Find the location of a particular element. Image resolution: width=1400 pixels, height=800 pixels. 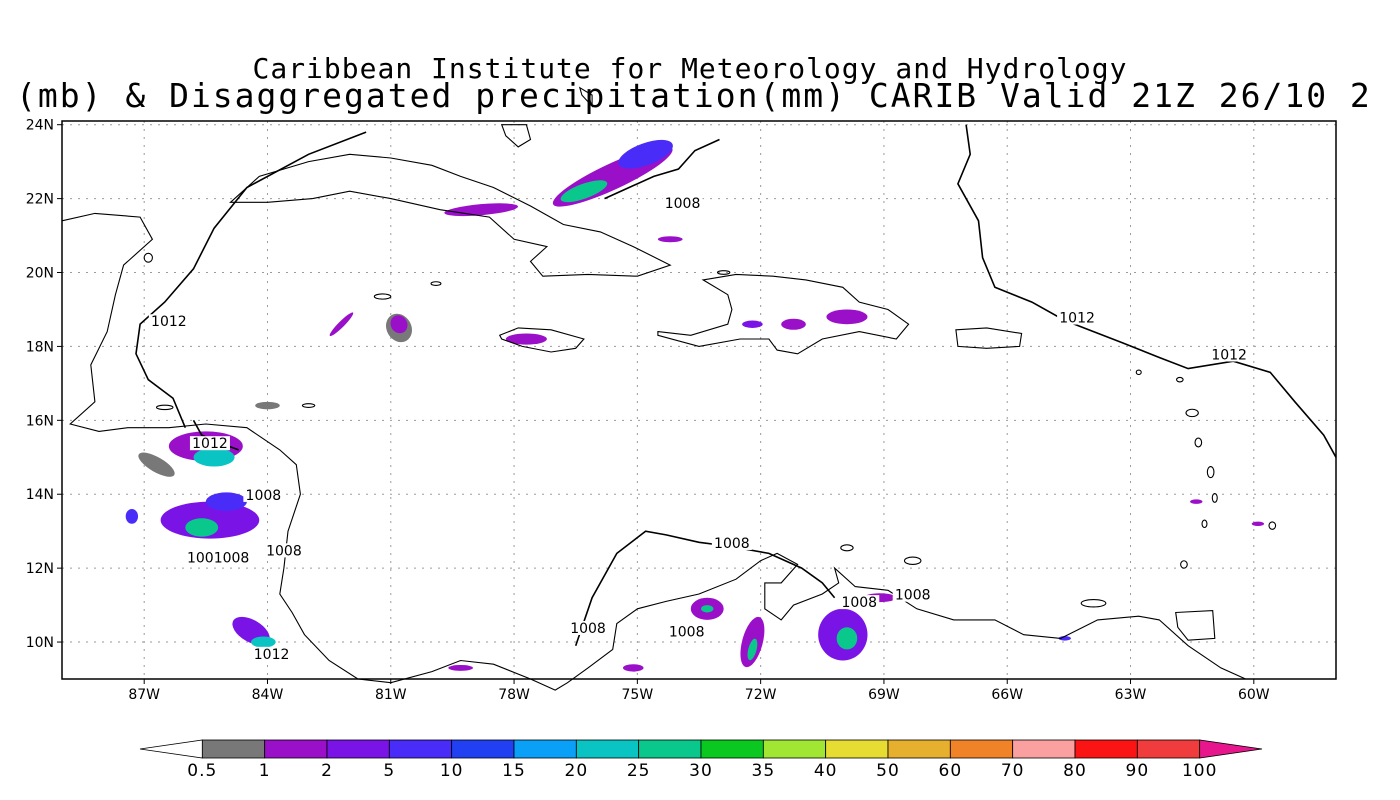

colorbar-label: 2 is located at coordinates (327, 771).